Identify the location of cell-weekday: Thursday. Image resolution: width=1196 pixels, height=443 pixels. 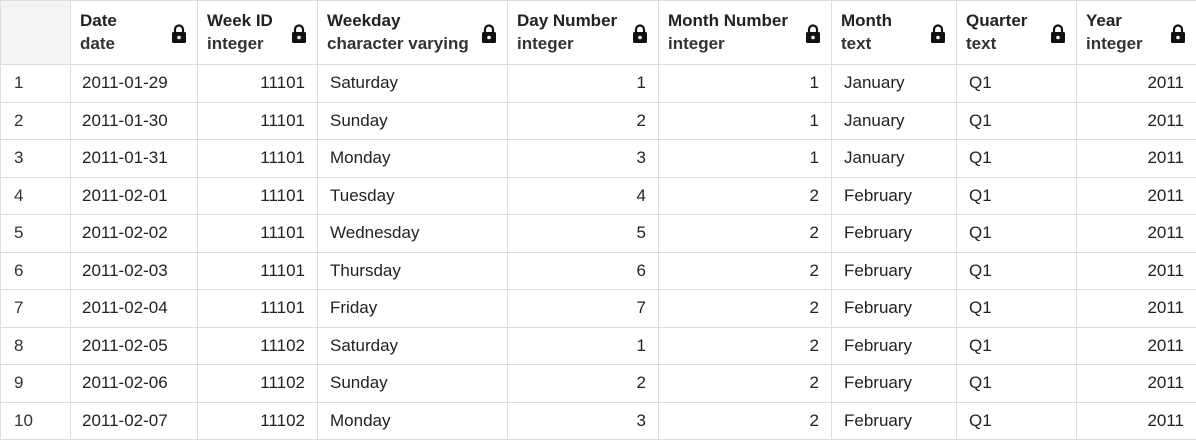
(412, 270).